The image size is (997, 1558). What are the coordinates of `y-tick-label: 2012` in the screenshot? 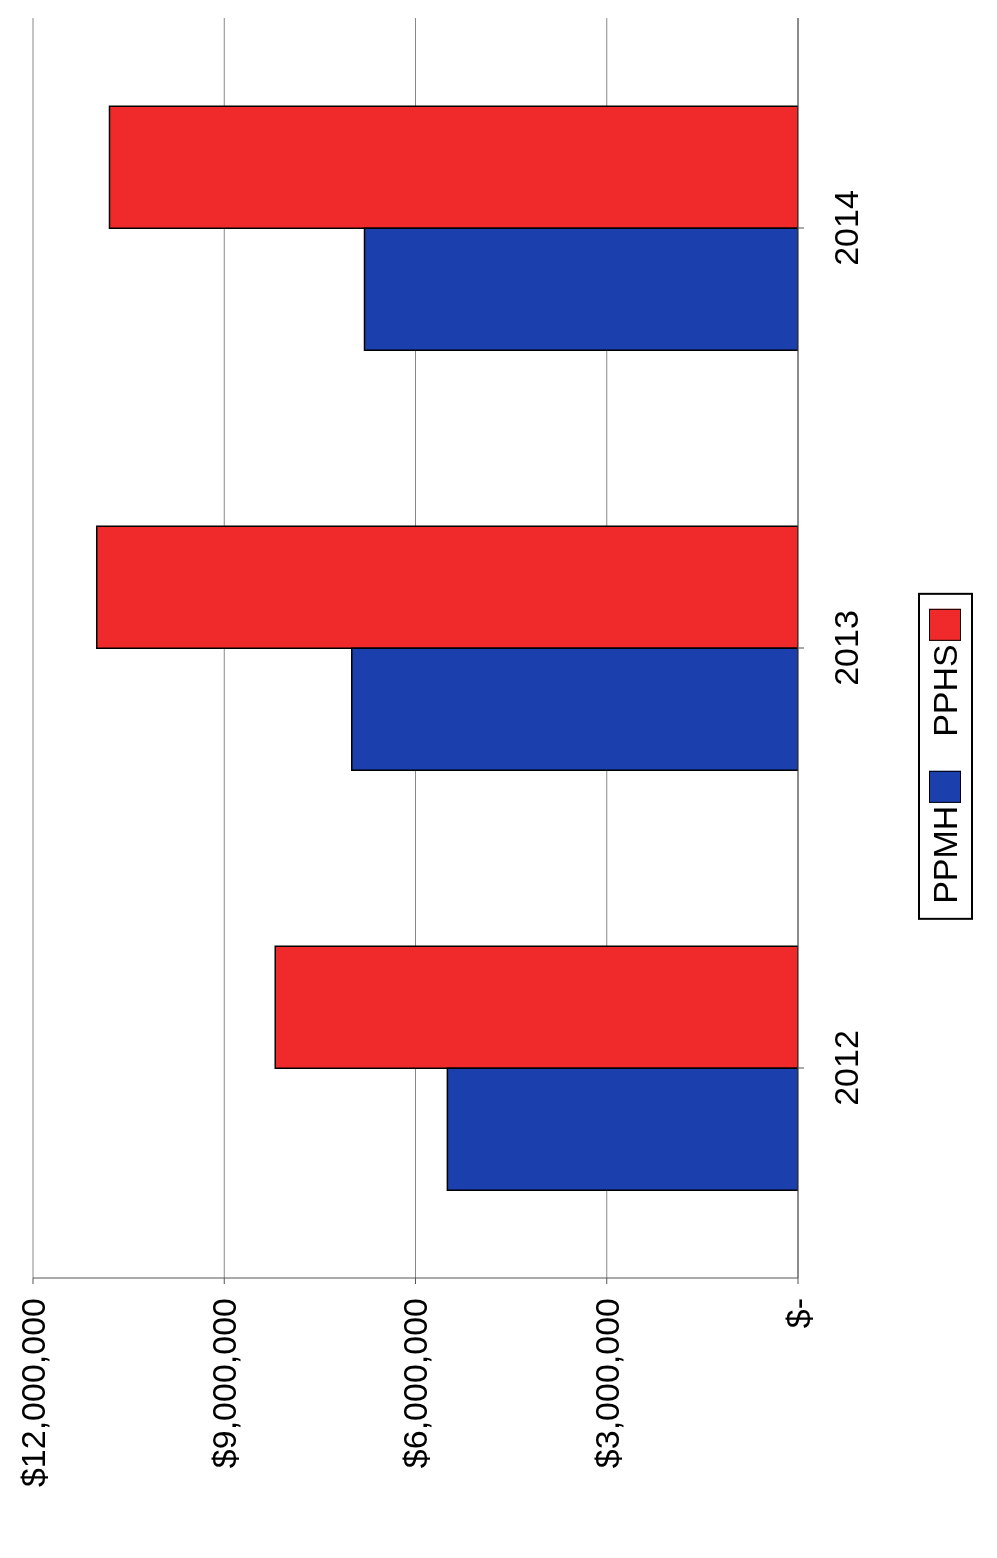 It's located at (845, 1068).